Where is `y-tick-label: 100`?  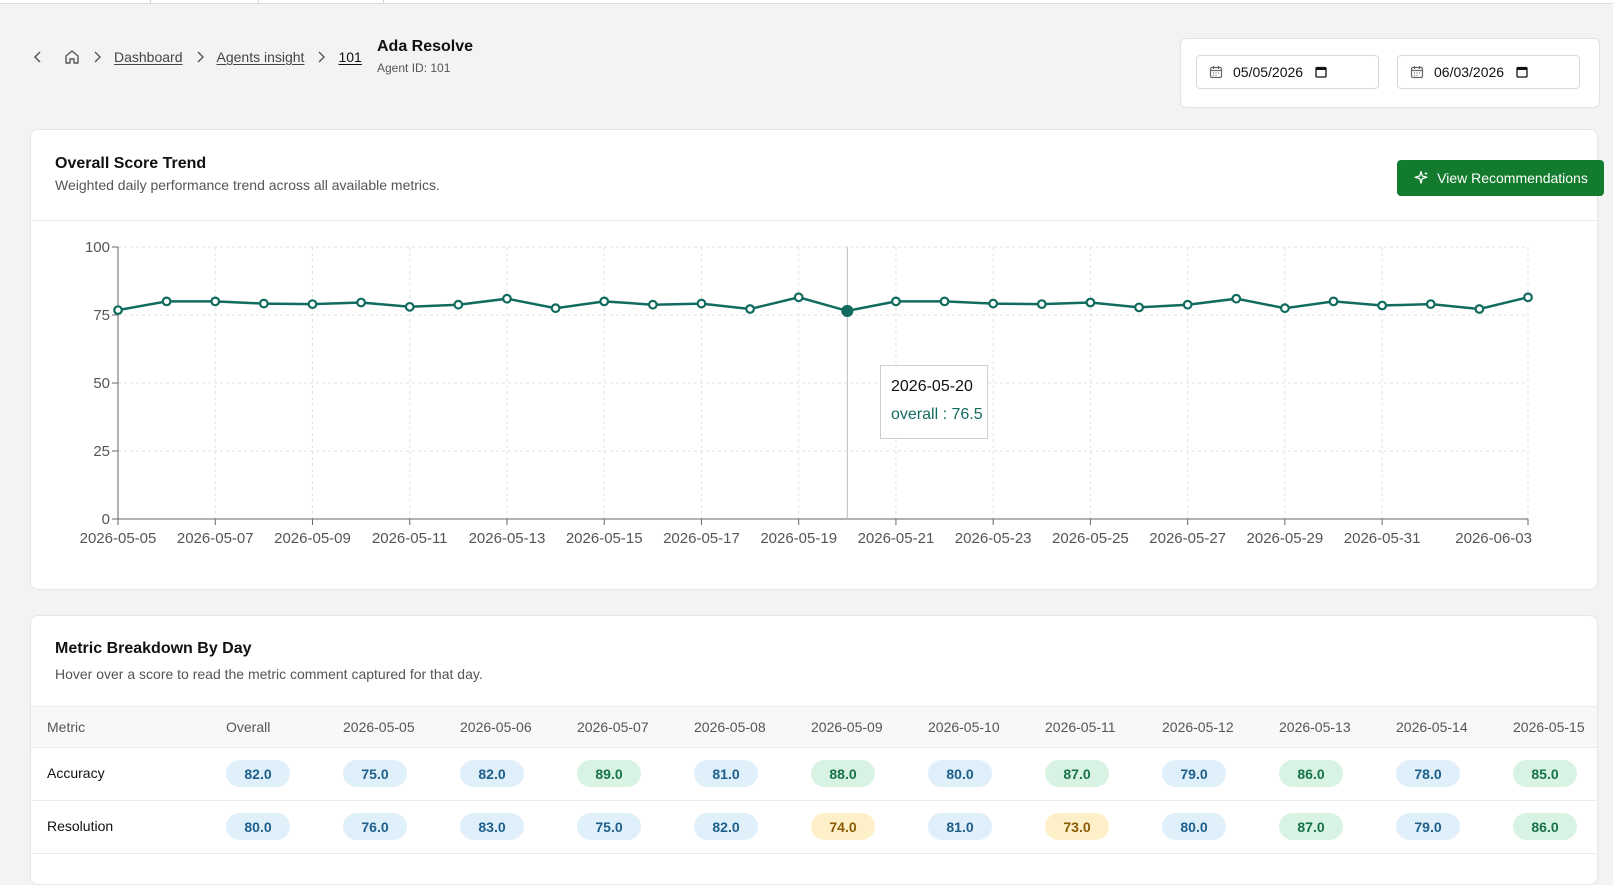 y-tick-label: 100 is located at coordinates (97, 247).